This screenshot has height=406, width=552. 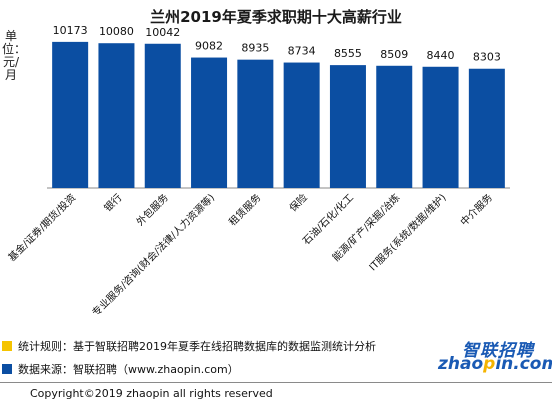 What do you see at coordinates (495, 364) in the screenshot?
I see `logo-en-text: zhaopin.com` at bounding box center [495, 364].